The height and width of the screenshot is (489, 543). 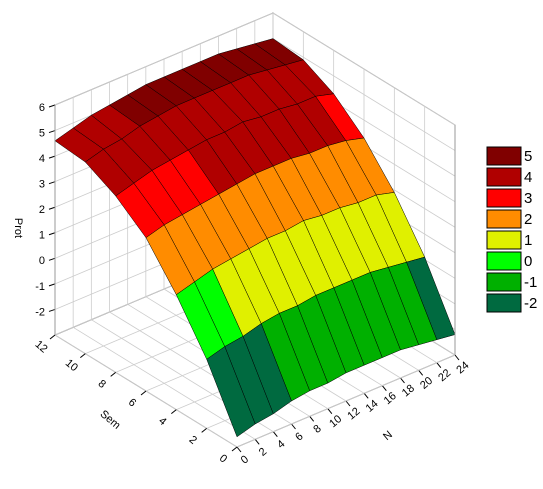 What do you see at coordinates (193, 440) in the screenshot?
I see `y-tick-label: 2` at bounding box center [193, 440].